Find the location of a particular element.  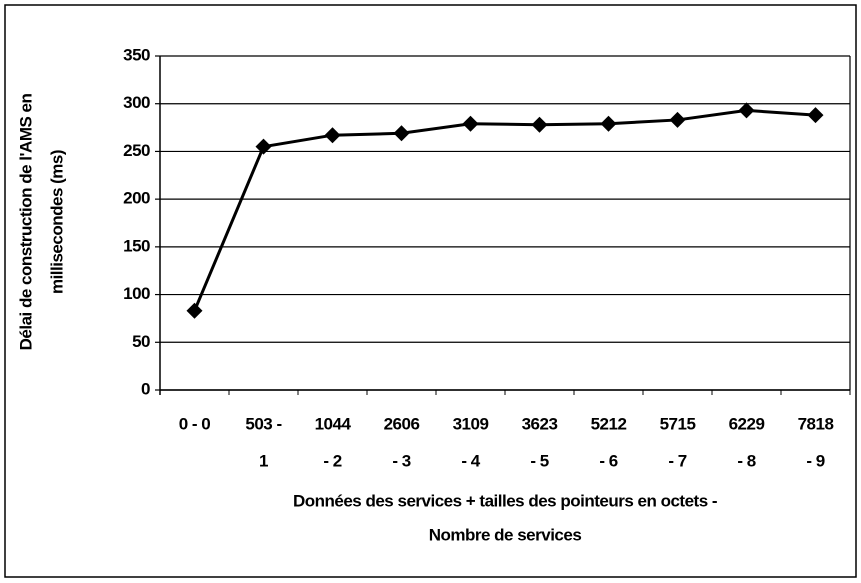

y-tick-label: 150 is located at coordinates (136, 245).